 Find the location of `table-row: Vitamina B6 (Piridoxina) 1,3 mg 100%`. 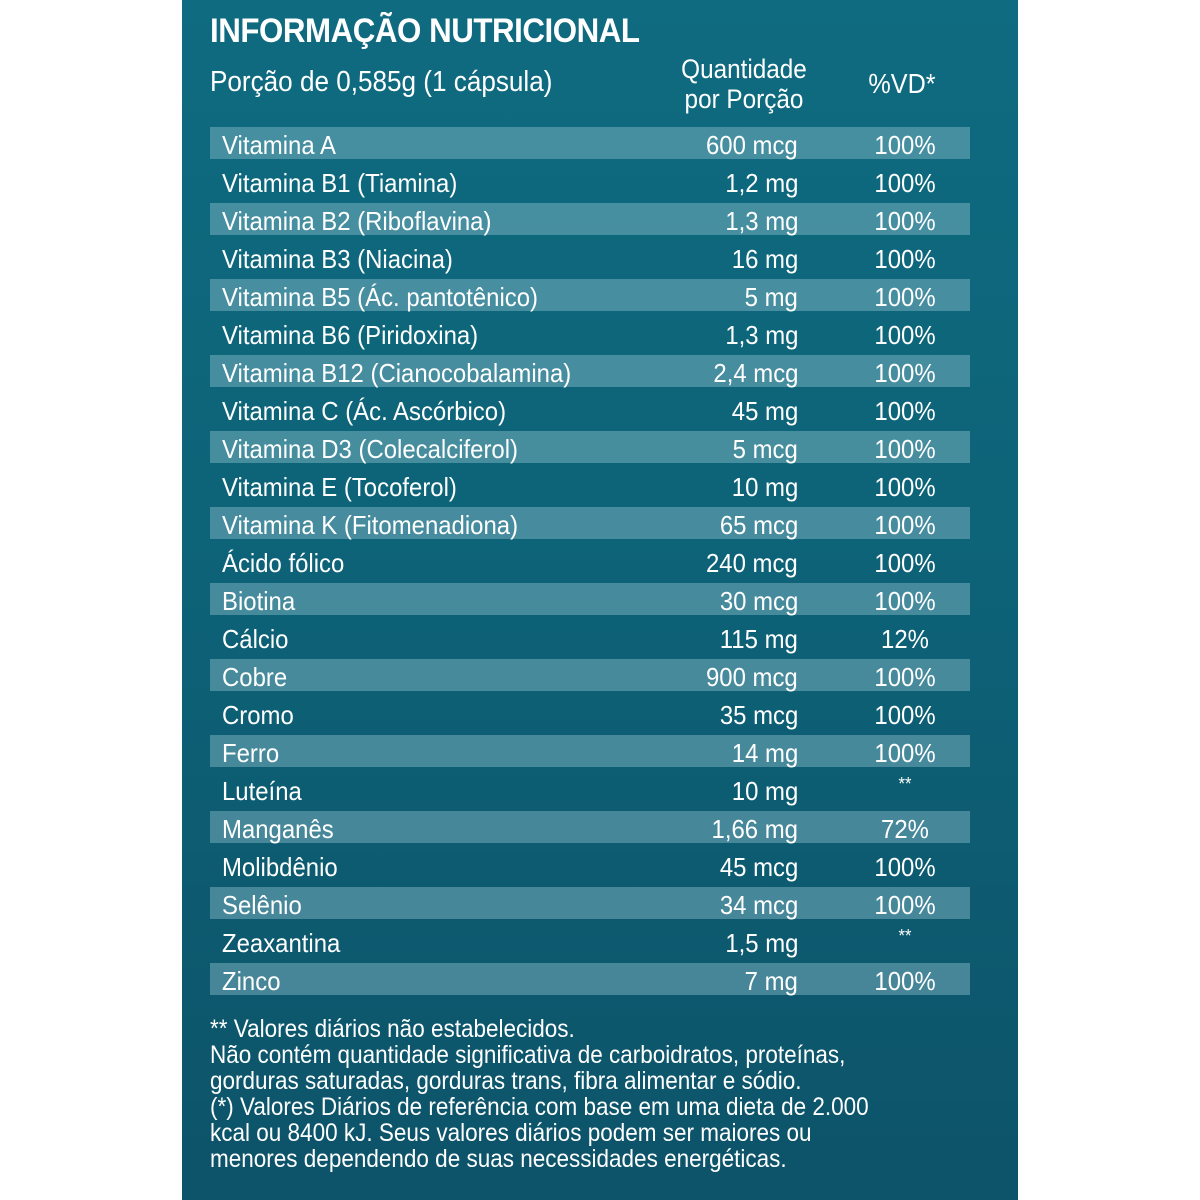

table-row: Vitamina B6 (Piridoxina) 1,3 mg 100% is located at coordinates (590, 336).